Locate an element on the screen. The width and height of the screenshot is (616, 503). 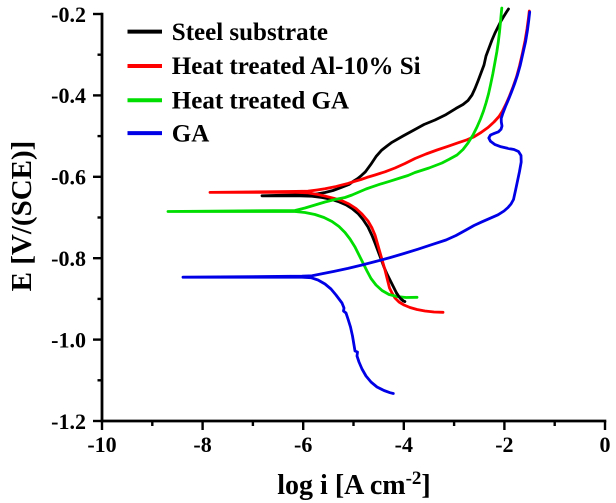
svg-text: -0.8 is located at coordinates (68, 258).